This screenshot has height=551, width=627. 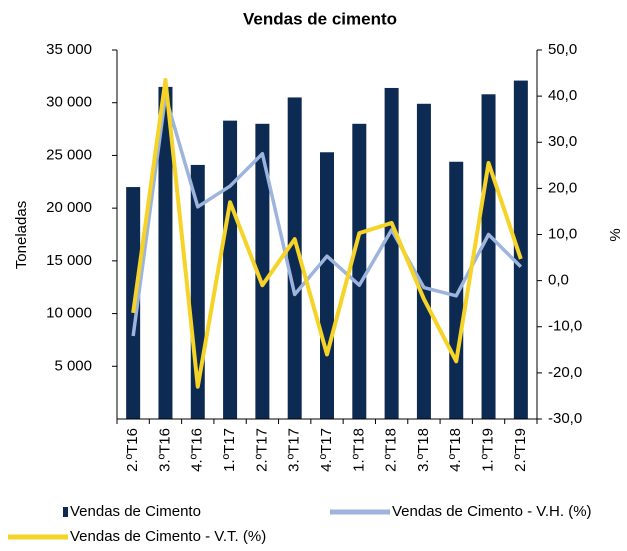 I want to click on y2-tick-label: -30,0, so click(x=565, y=418).